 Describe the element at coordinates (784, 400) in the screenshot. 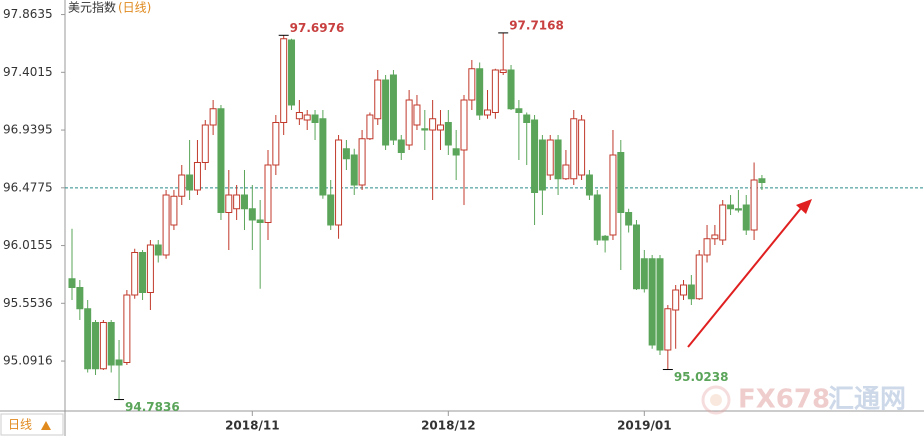

I see `watermark-text: FX678` at that location.